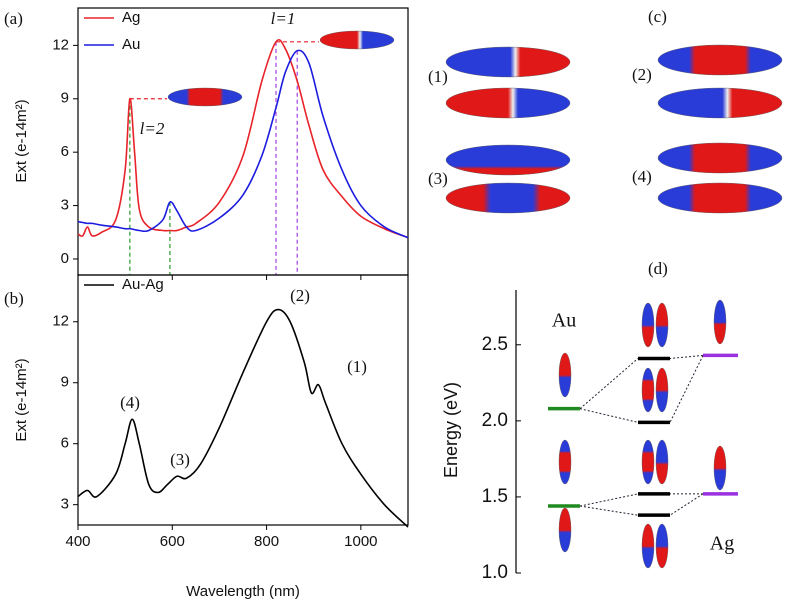 The width and height of the screenshot is (787, 610). I want to click on series-label: Ag, so click(722, 544).